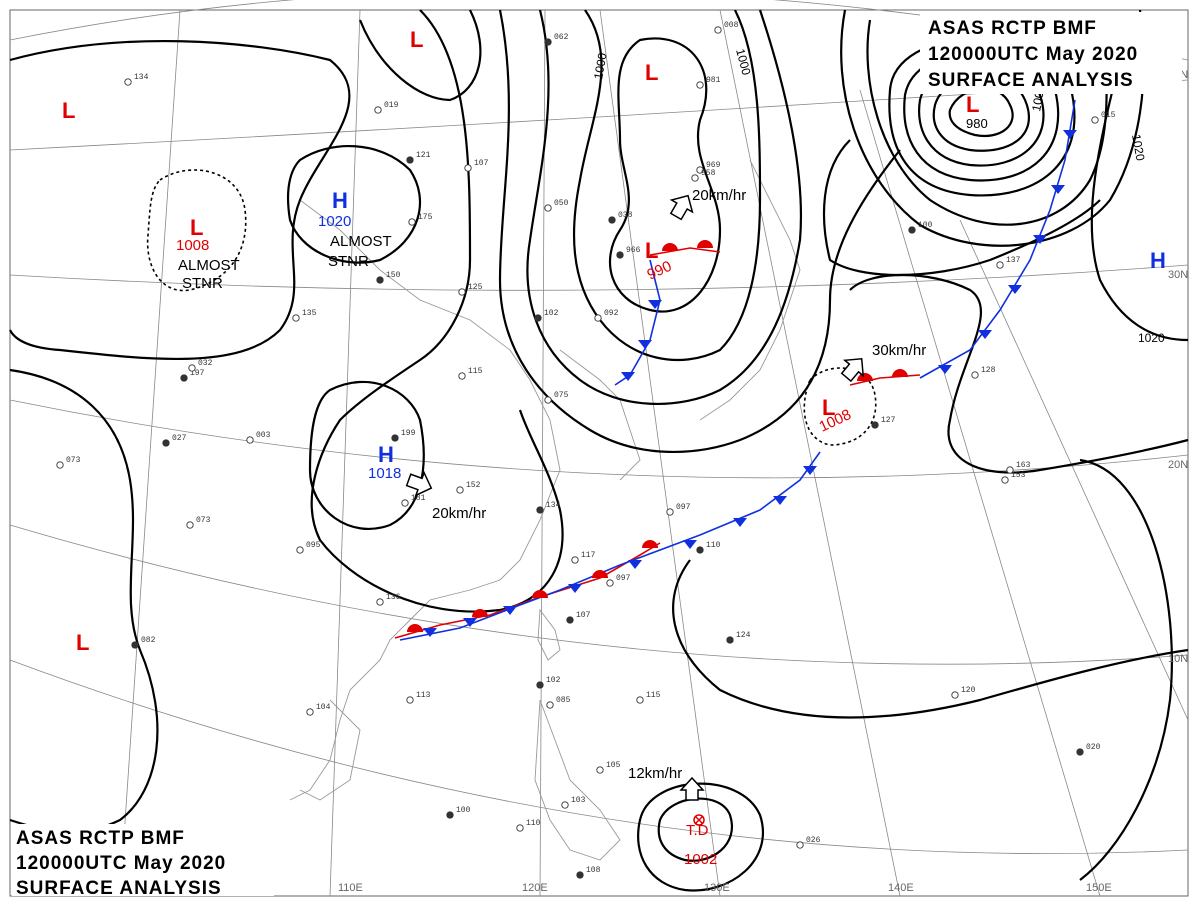  I want to click on header-line: SURFACE ANALYSIS, so click(119, 888).